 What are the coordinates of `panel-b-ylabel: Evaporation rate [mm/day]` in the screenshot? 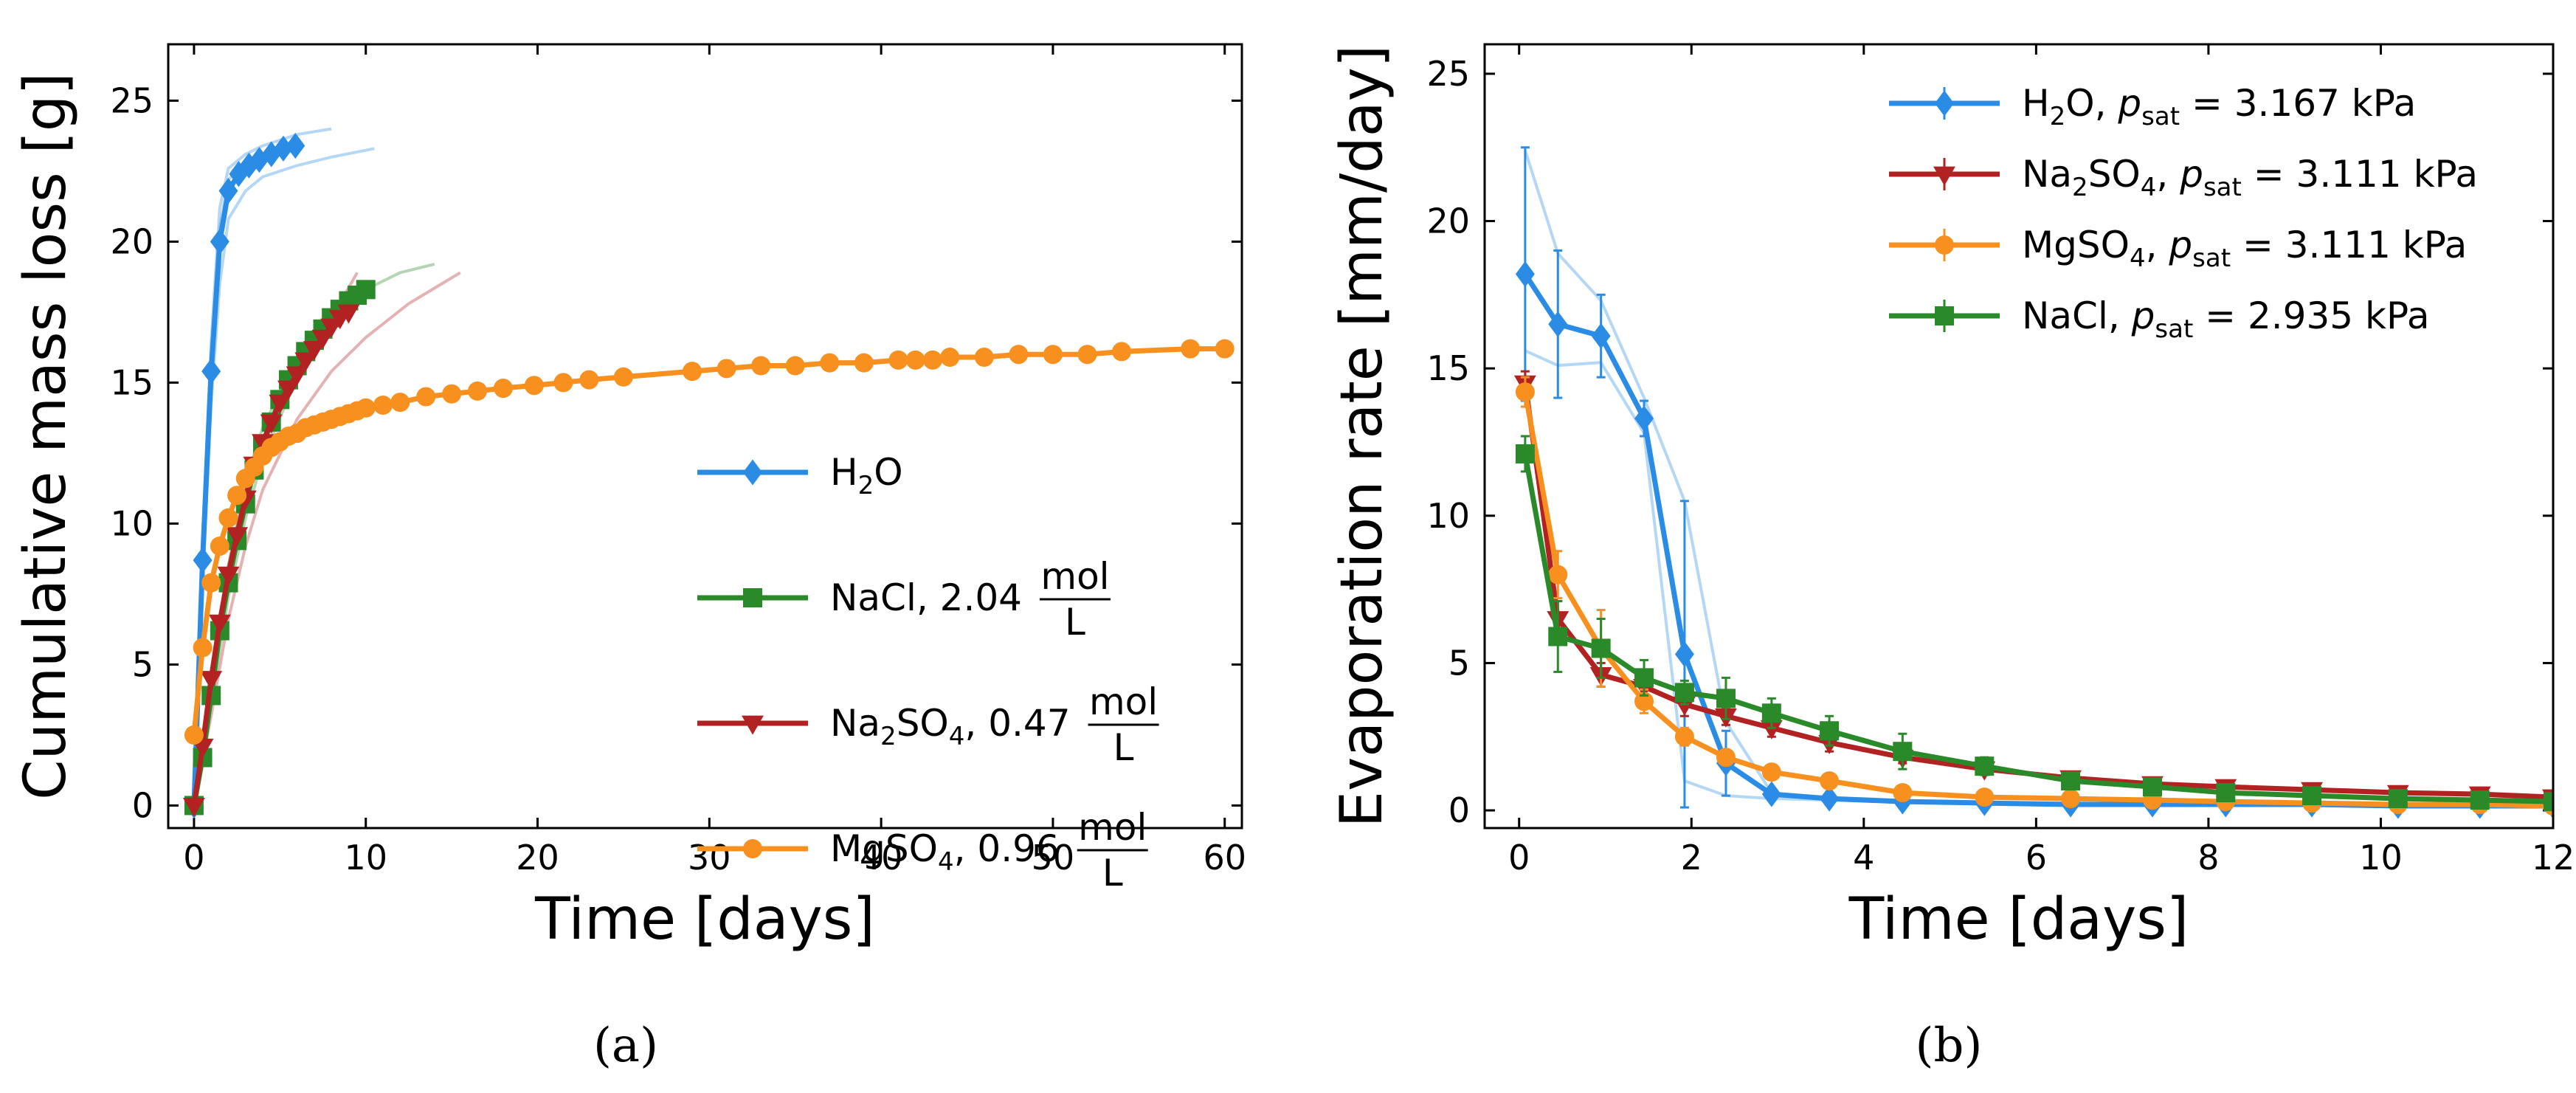 It's located at (1362, 436).